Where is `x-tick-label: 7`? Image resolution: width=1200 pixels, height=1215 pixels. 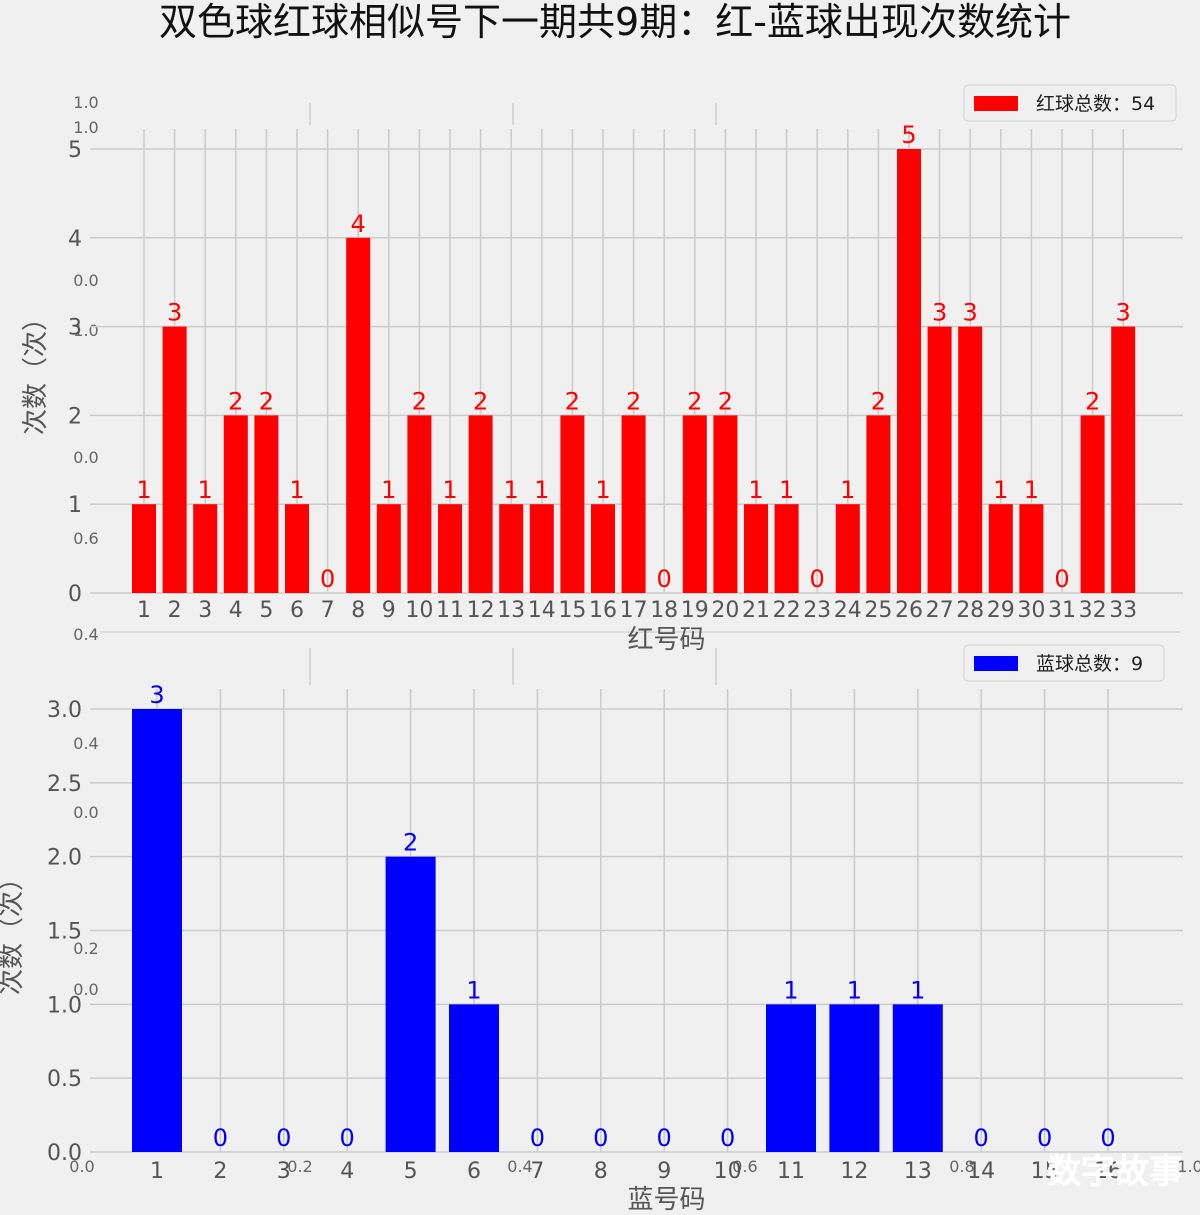
x-tick-label: 7 is located at coordinates (328, 610).